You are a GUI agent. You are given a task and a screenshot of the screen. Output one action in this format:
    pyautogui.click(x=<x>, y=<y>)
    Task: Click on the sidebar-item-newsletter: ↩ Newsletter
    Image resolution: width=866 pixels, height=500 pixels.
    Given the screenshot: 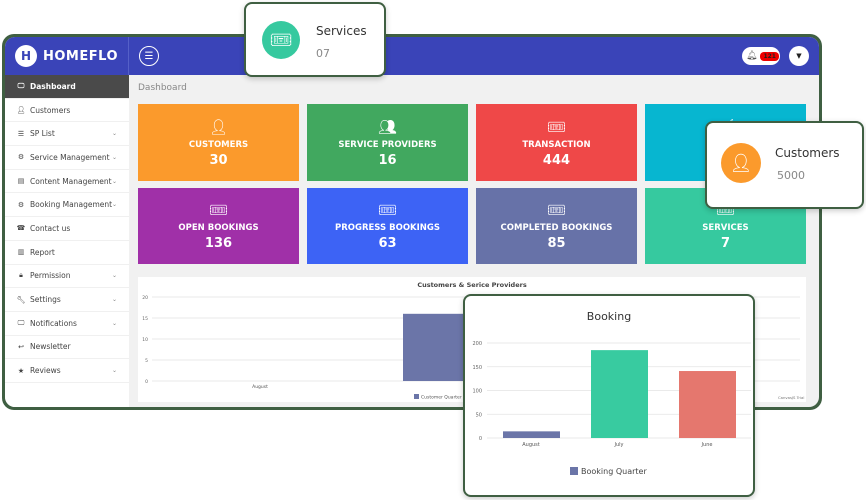 What is the action you would take?
    pyautogui.click(x=67, y=348)
    